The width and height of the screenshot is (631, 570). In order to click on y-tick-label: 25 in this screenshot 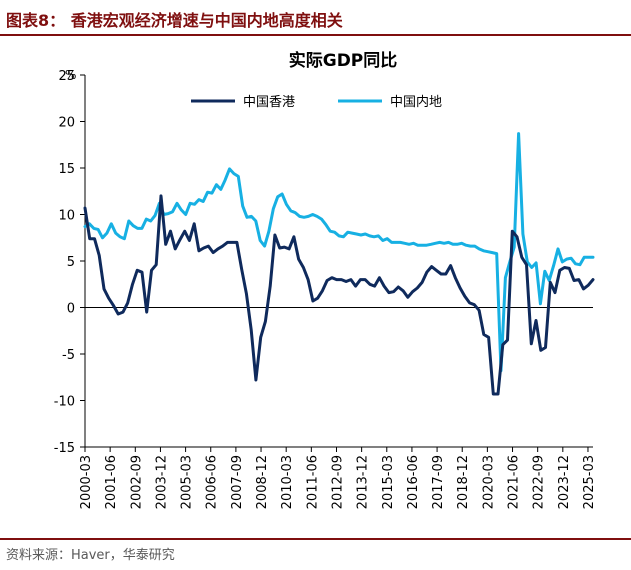, I will do `click(66, 76)`.